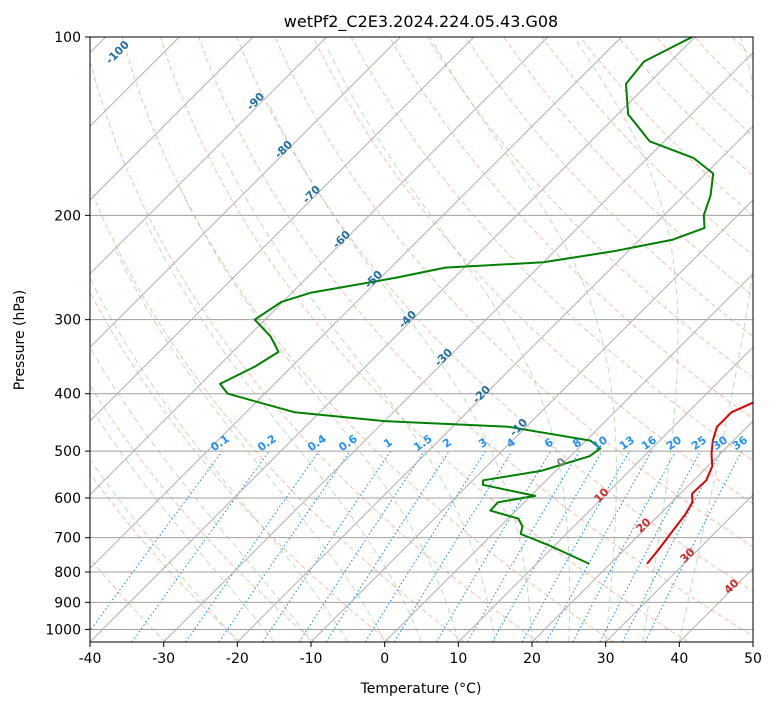 This screenshot has height=708, width=775. Describe the element at coordinates (699, 483) in the screenshot. I see `temperature-profile-line` at that location.